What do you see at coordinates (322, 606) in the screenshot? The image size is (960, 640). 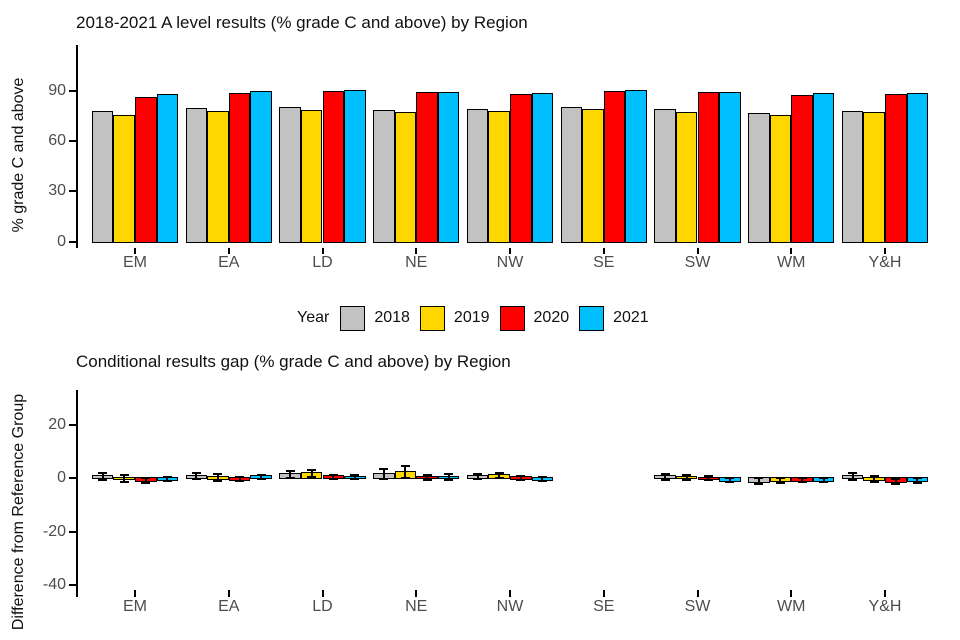 I see `x-tick-label: LD` at bounding box center [322, 606].